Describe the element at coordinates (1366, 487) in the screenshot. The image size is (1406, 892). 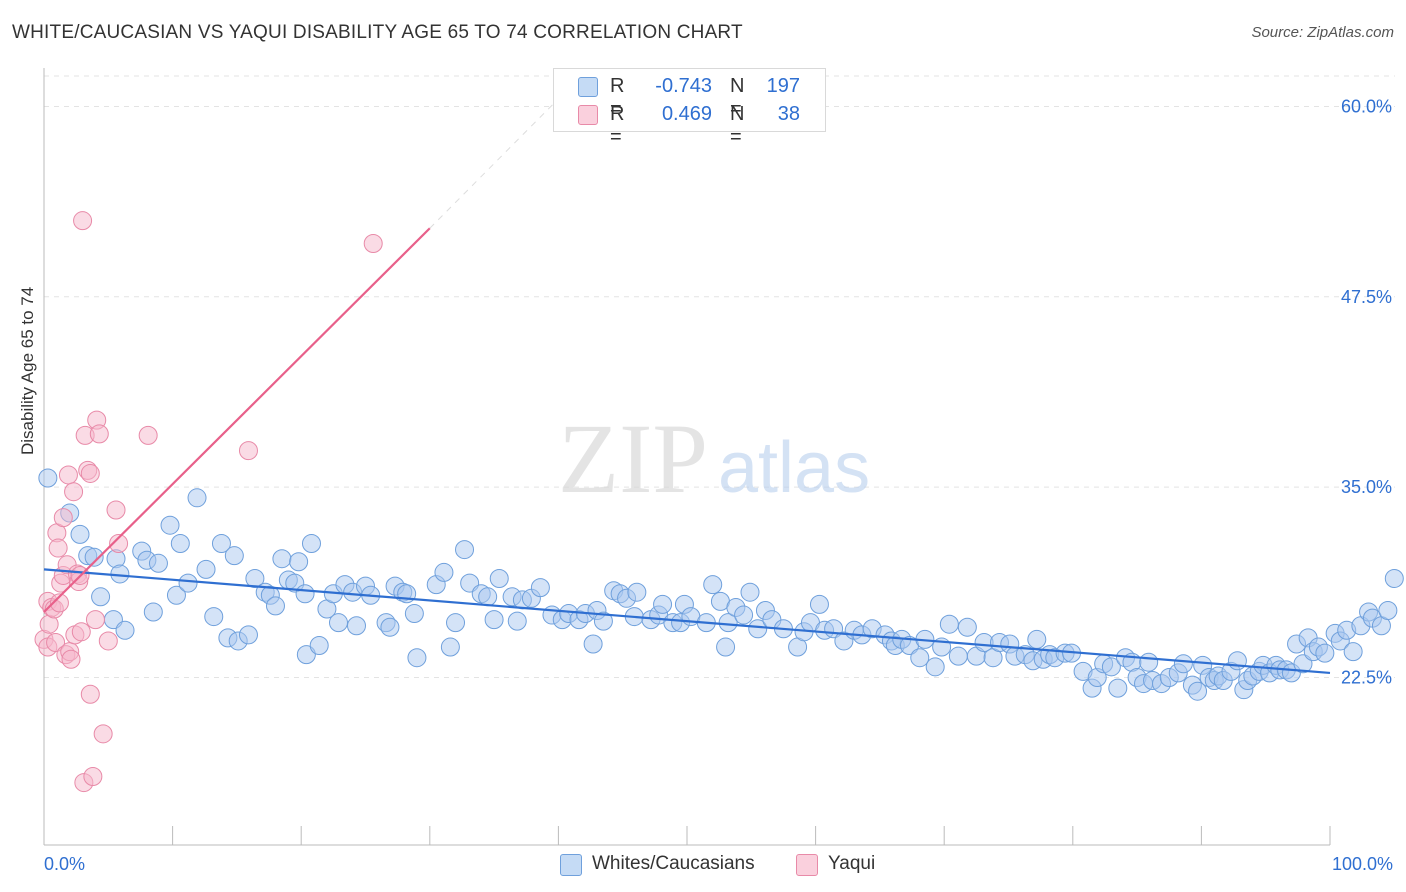
I see `y-tick-label: 35.0%` at that location.